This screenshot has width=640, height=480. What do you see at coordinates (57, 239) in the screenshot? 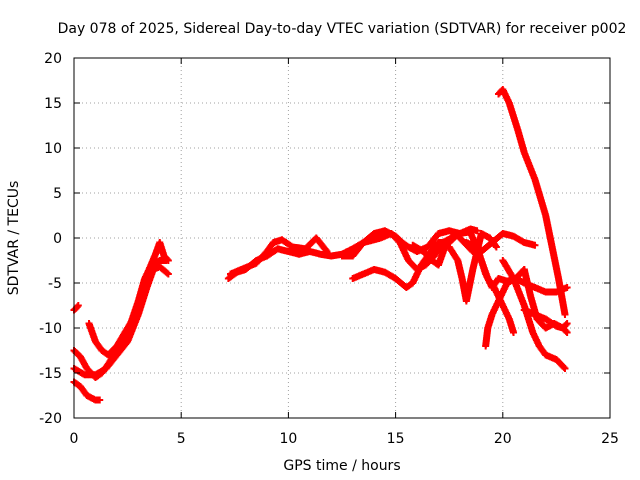
I see `y-tick-label: 0` at bounding box center [57, 239].